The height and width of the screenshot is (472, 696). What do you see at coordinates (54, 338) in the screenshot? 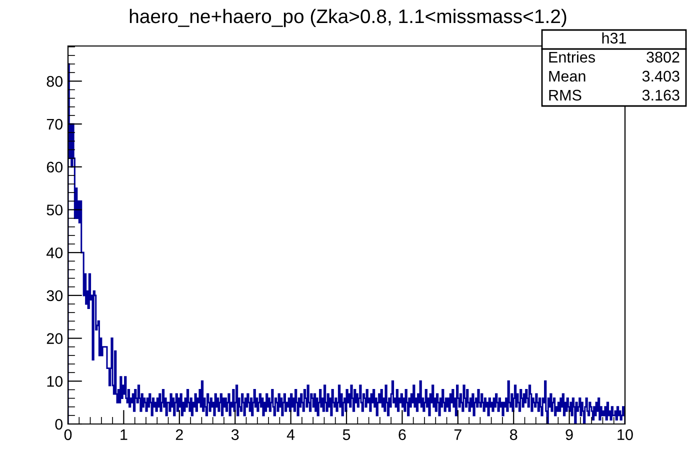
I see `y-tick-label: 20` at bounding box center [54, 338].